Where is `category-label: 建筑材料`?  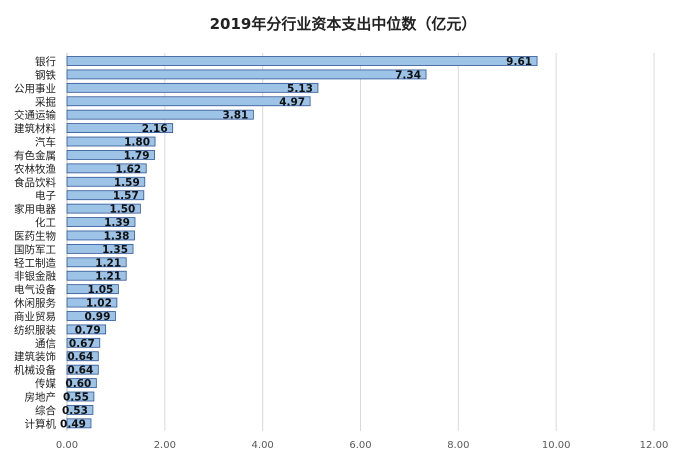 category-label: 建筑材料 is located at coordinates (35, 128).